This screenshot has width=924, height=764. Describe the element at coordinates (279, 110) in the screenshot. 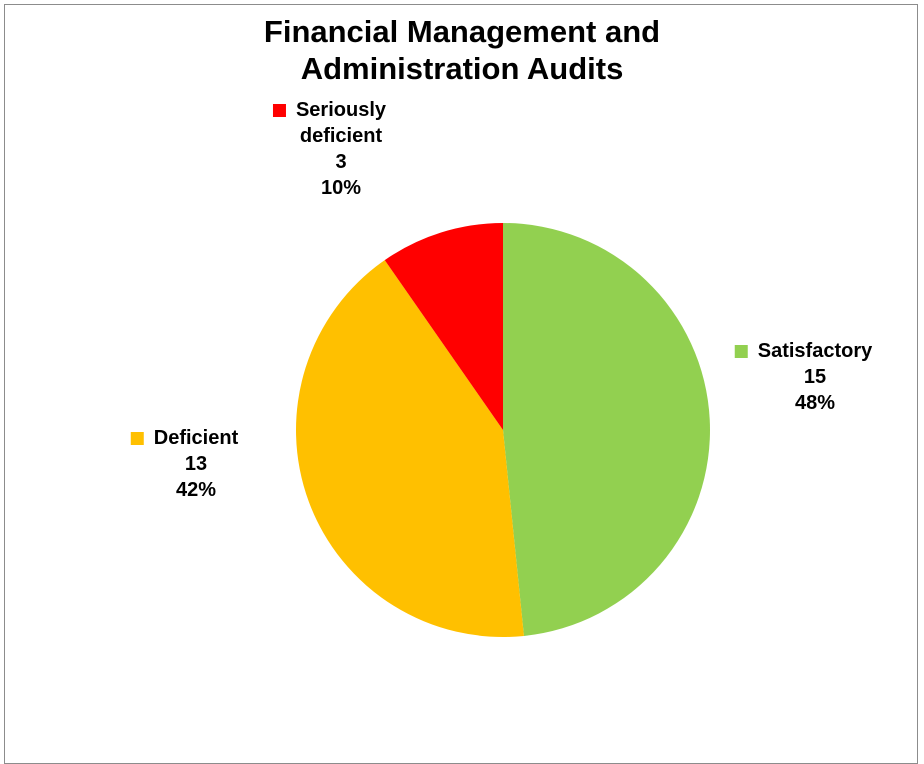

I see `legend-key-seriously-deficient` at that location.